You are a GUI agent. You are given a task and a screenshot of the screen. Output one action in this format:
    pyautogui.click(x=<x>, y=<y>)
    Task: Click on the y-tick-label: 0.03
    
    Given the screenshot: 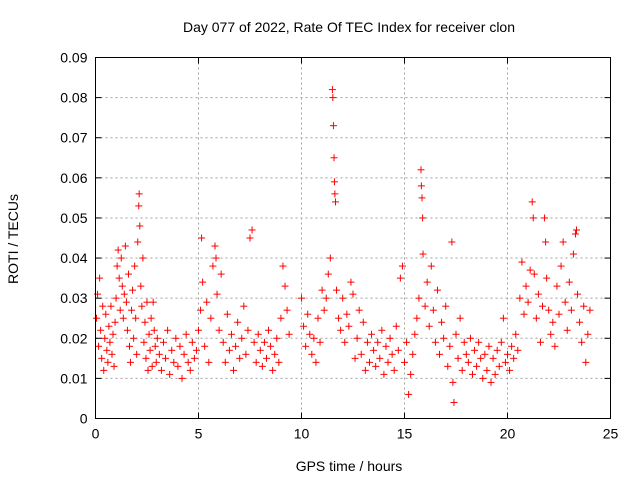 What is the action you would take?
    pyautogui.click(x=73, y=298)
    